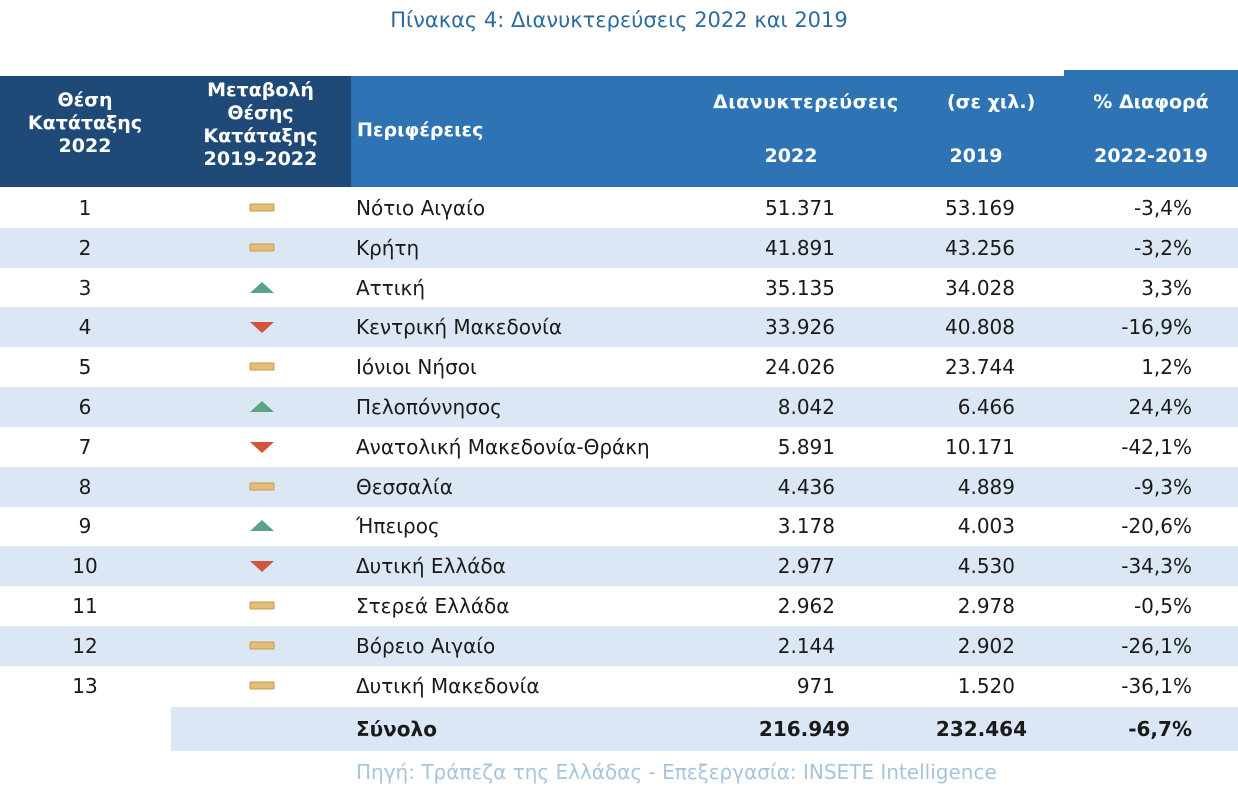 The width and height of the screenshot is (1238, 792). I want to click on region-cell: Ιόνιοι Νήσοι, so click(416, 367).